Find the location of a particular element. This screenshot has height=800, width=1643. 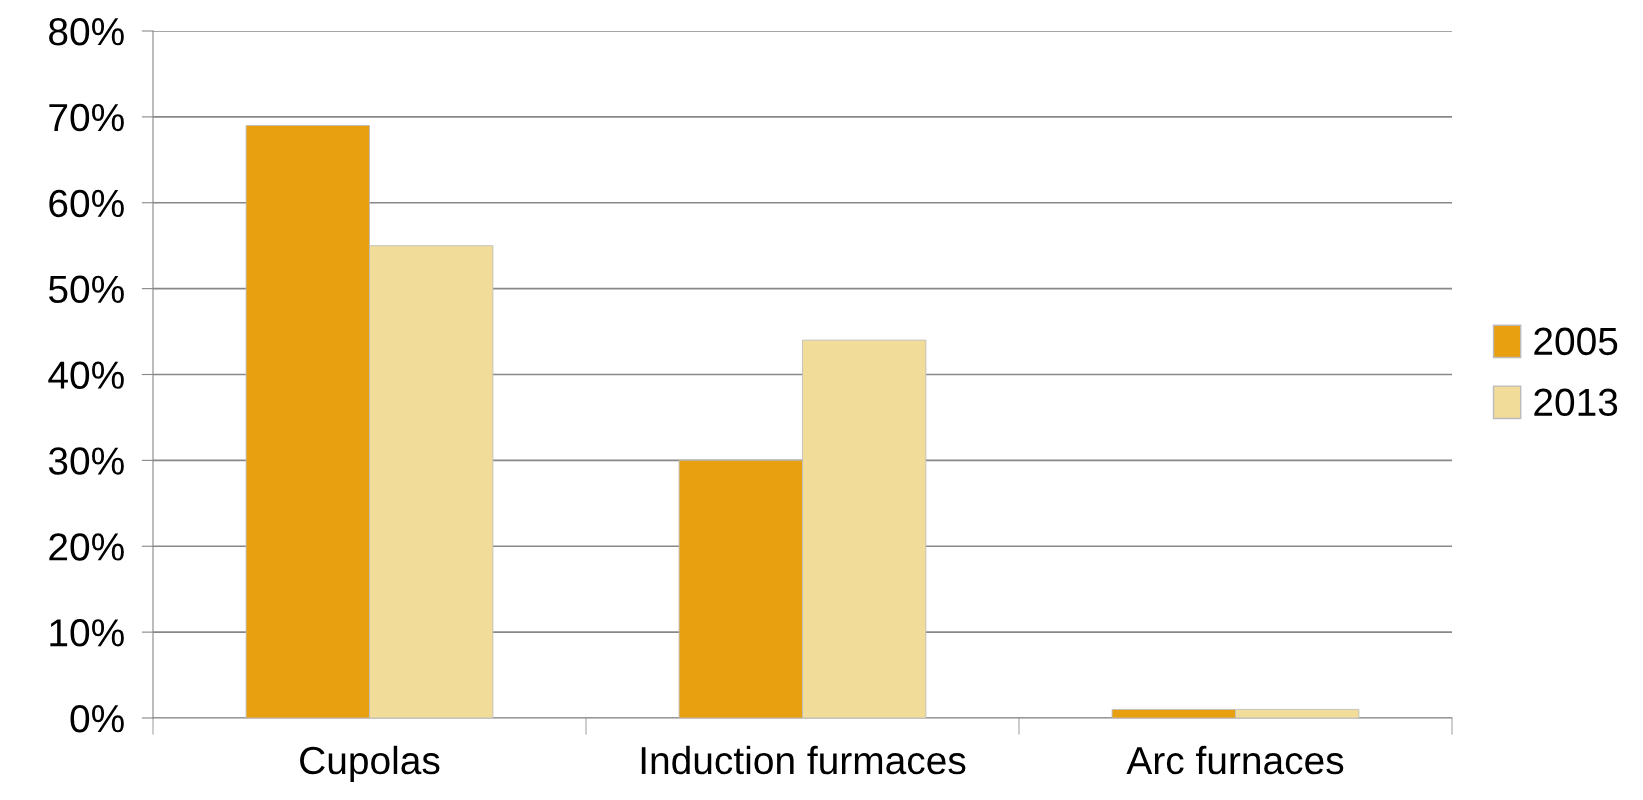

y-tick-label: 80% is located at coordinates (86, 31).